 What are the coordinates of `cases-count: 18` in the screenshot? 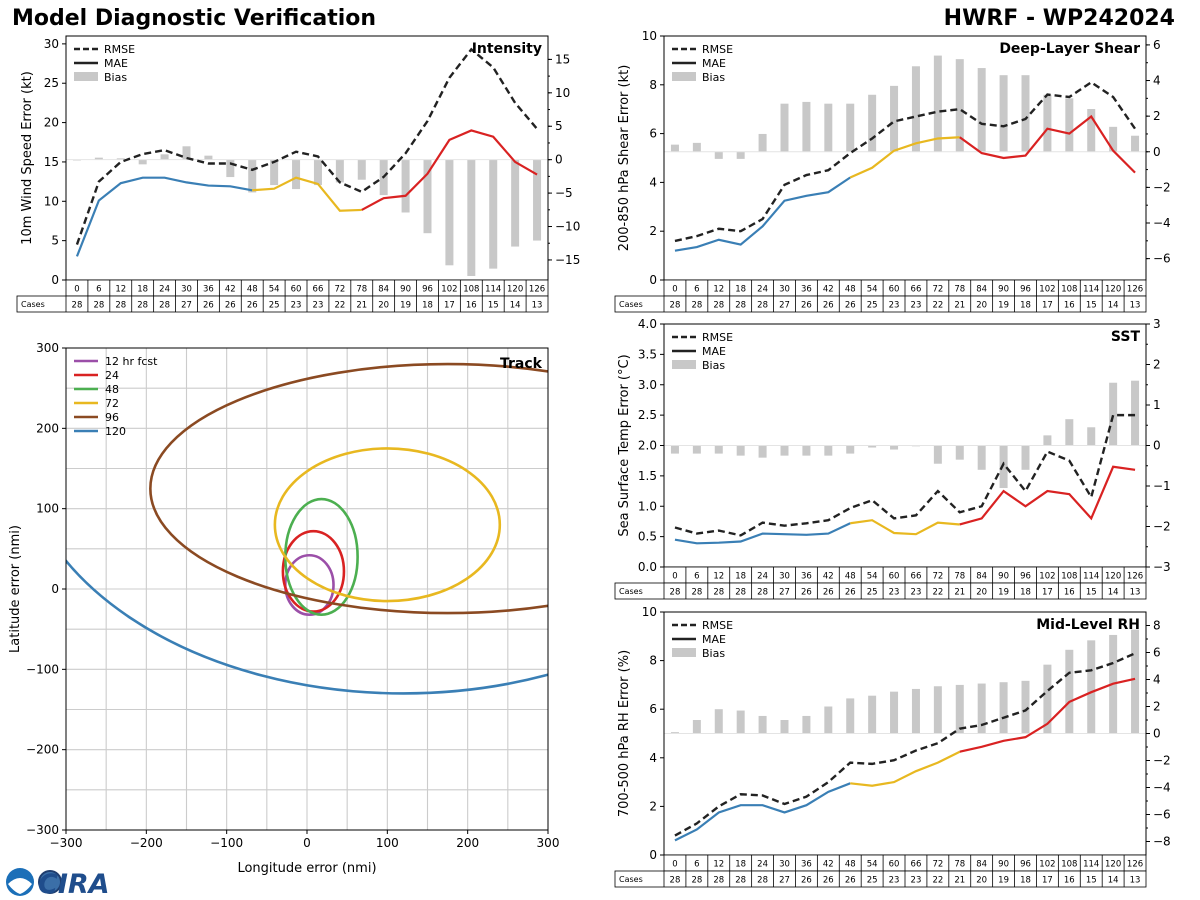 It's located at (1025, 306).